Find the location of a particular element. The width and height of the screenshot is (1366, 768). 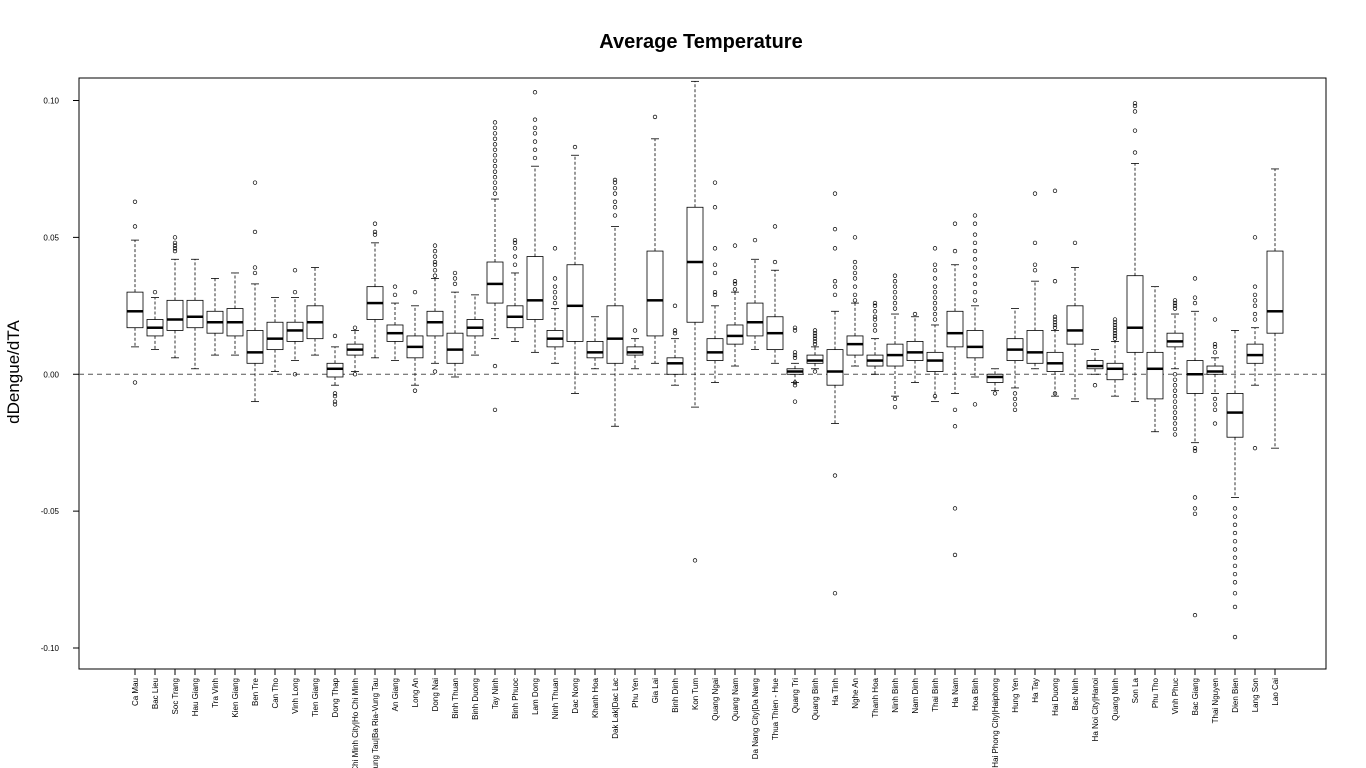

x-tick-label: An Giang is located at coordinates (395, 694).